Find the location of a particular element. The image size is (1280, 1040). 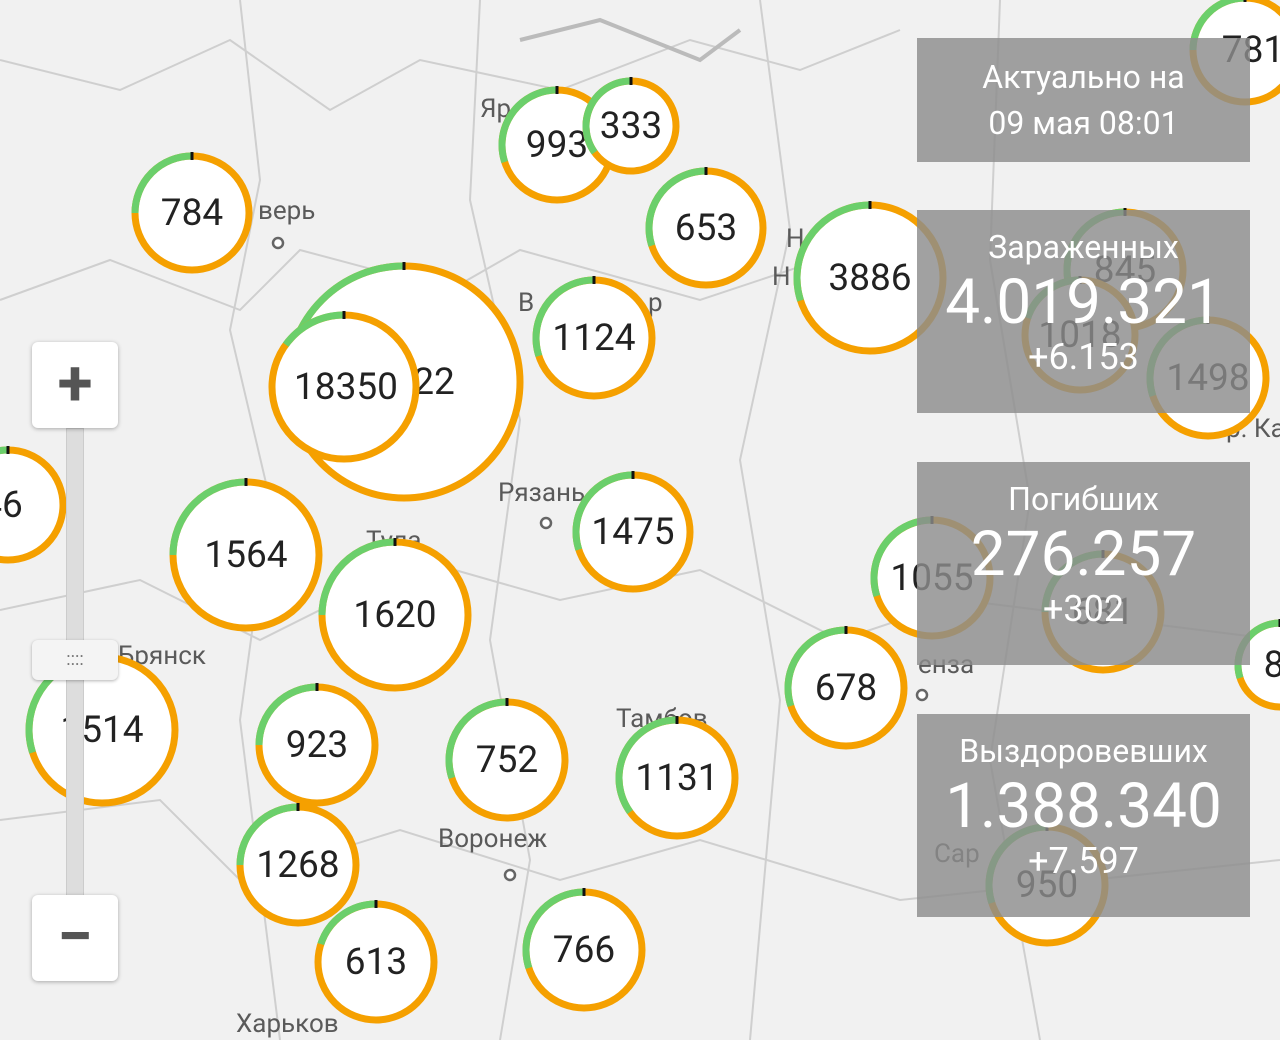

marker: 18350 is located at coordinates (343, 386).